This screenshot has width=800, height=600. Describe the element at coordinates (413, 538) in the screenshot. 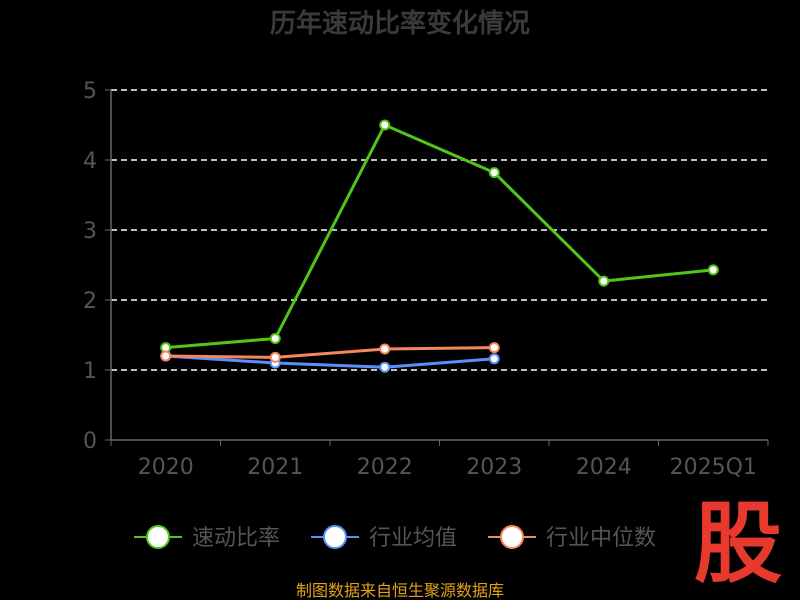

I see `legend-label: 行业均值` at that location.